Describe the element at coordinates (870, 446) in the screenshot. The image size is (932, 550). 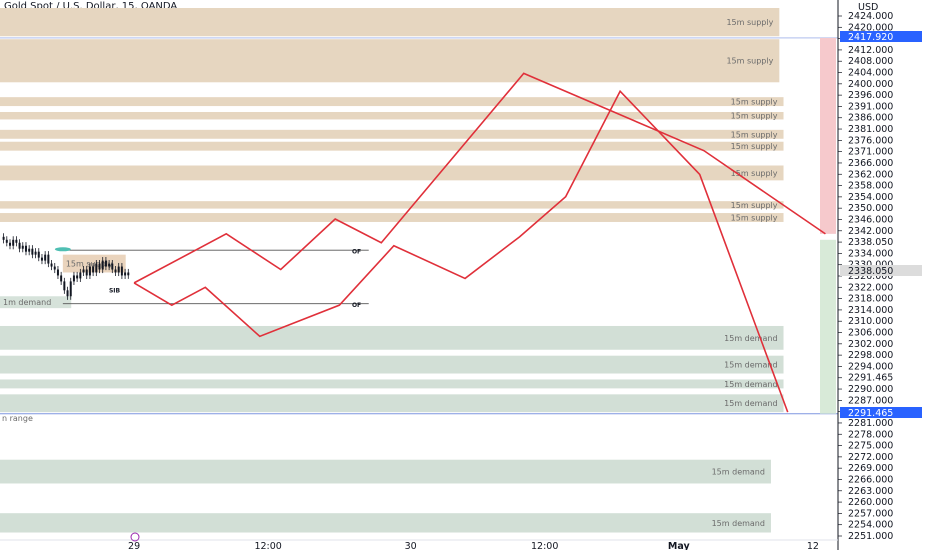
I see `y-tick-label: 2275.000` at that location.